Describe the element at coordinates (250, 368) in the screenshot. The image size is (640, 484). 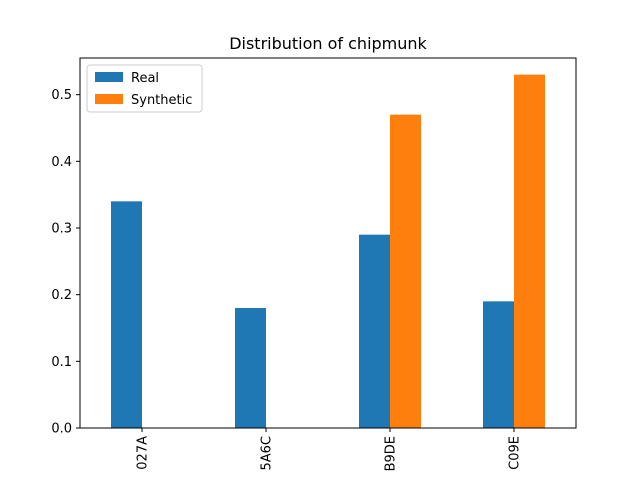
I see `bar-real-5a6c` at that location.